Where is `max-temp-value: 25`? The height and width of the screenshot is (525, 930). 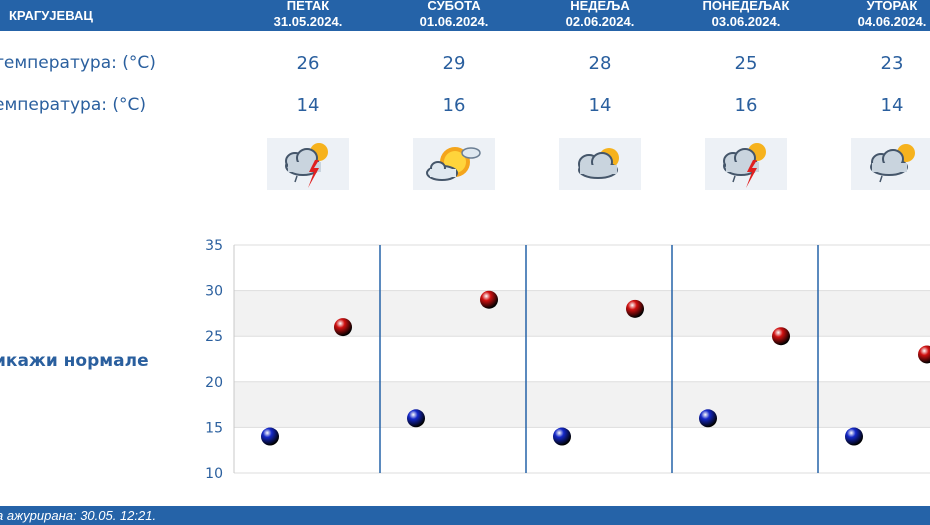 max-temp-value: 25 is located at coordinates (746, 63).